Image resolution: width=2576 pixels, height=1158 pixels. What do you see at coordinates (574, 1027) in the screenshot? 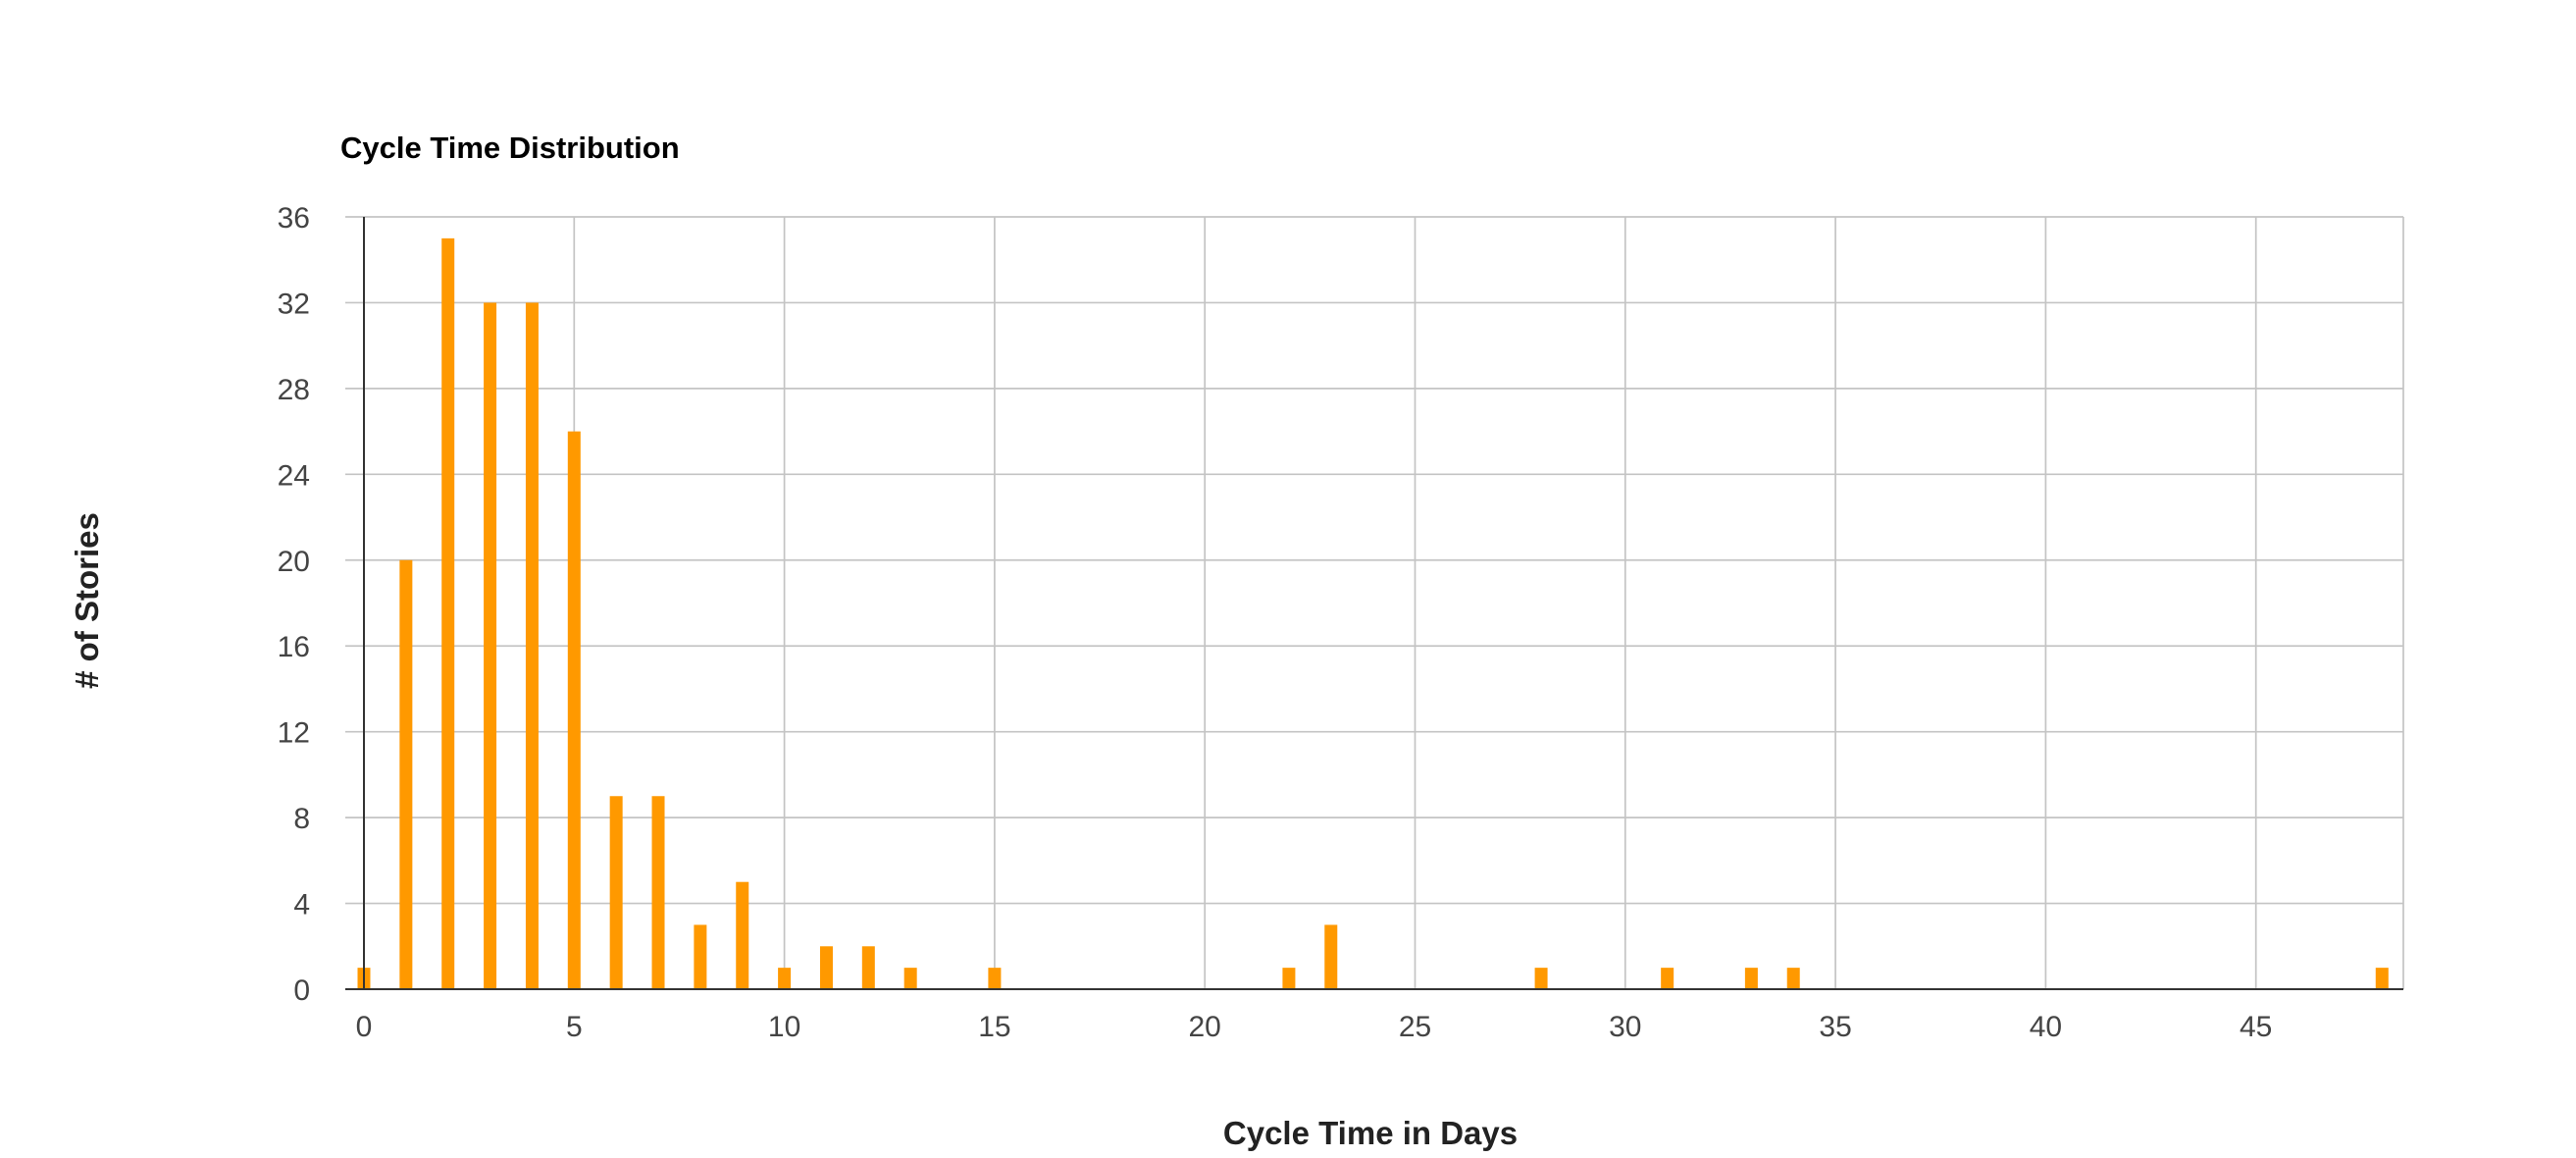
I see `x-tick-label: 5` at bounding box center [574, 1027].